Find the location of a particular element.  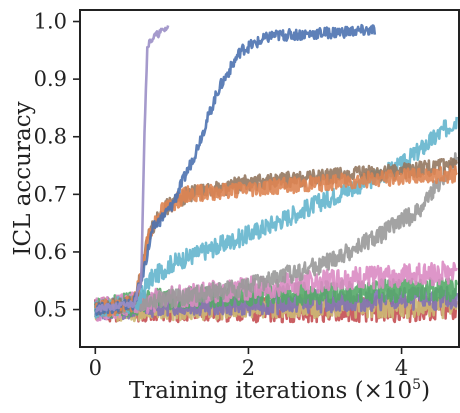

x-axis-label-main: Training iterations (×10 is located at coordinates (270, 391).